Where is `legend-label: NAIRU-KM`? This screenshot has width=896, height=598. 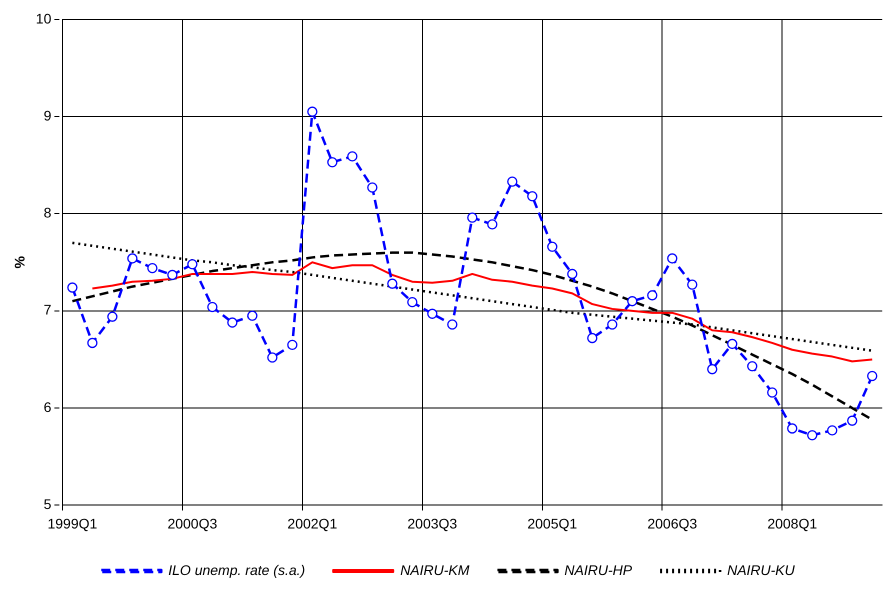
legend-label: NAIRU-KM is located at coordinates (435, 570).